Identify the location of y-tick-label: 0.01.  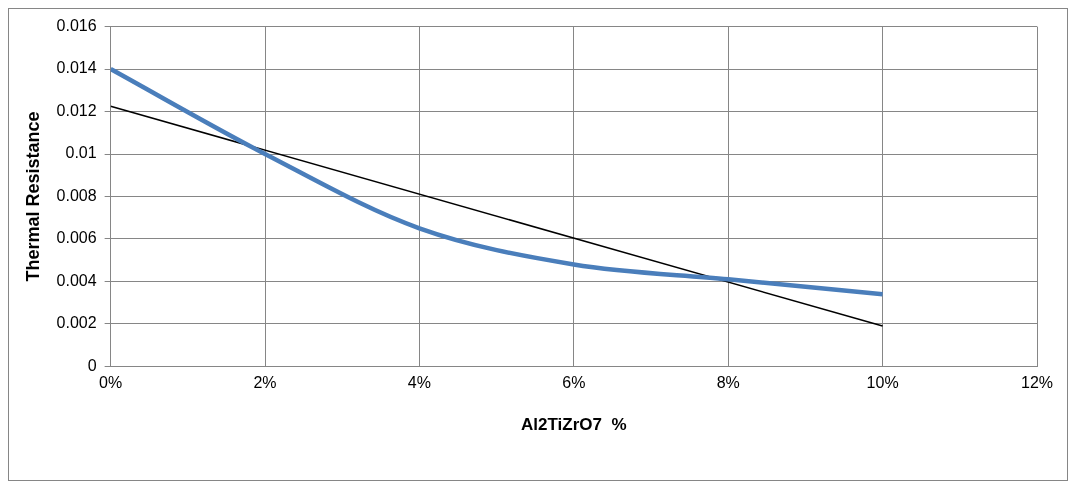
(81, 153).